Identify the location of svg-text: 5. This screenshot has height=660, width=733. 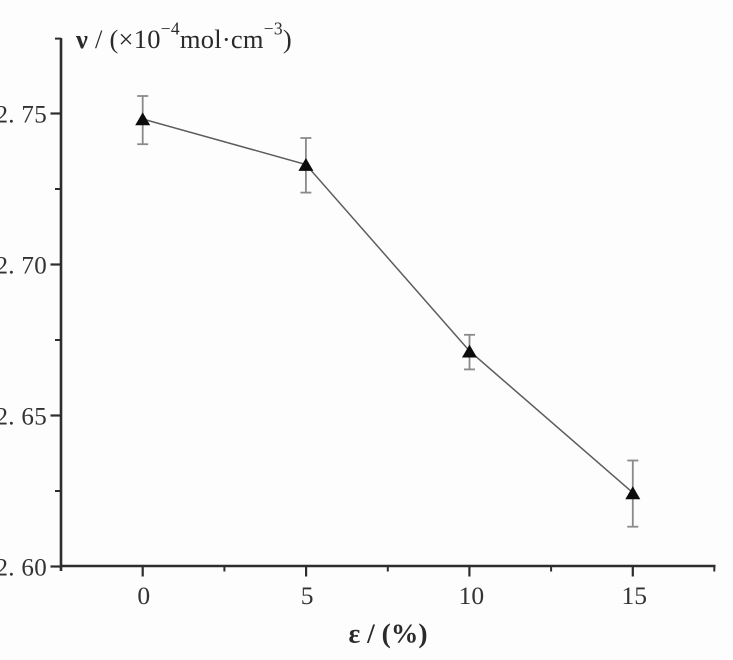
(307, 595).